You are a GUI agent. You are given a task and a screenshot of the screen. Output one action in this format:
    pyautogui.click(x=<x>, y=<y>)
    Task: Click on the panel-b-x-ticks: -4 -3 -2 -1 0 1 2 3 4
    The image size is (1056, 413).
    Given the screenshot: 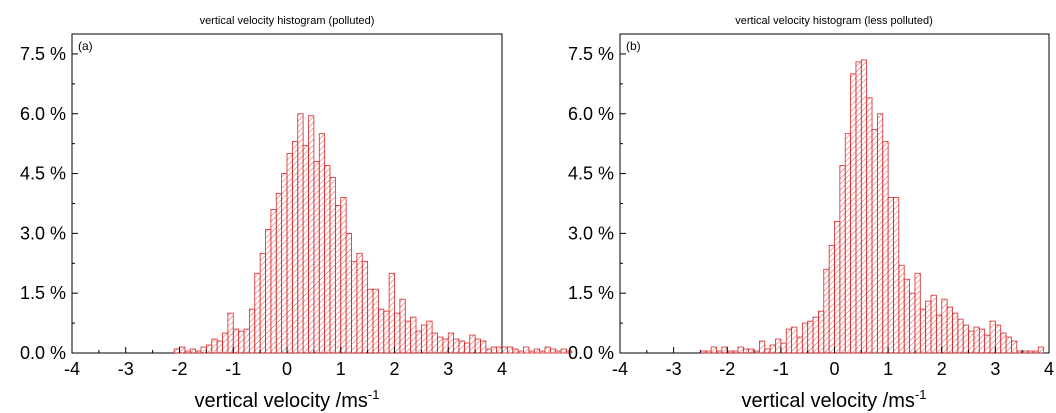 What is the action you would take?
    pyautogui.click(x=833, y=363)
    